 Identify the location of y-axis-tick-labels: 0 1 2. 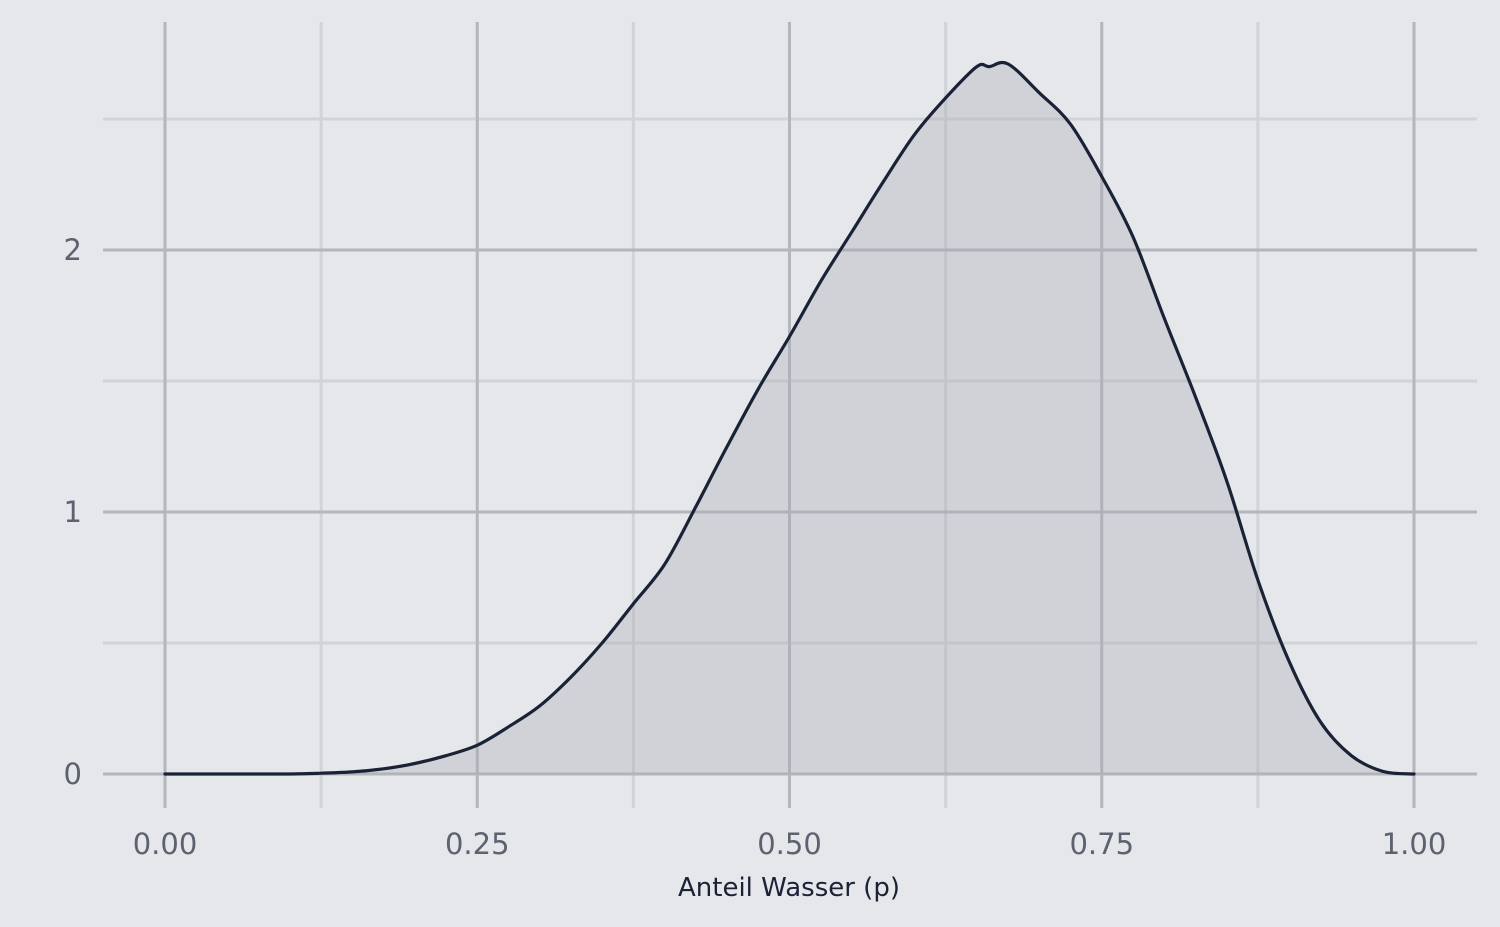
(73, 512).